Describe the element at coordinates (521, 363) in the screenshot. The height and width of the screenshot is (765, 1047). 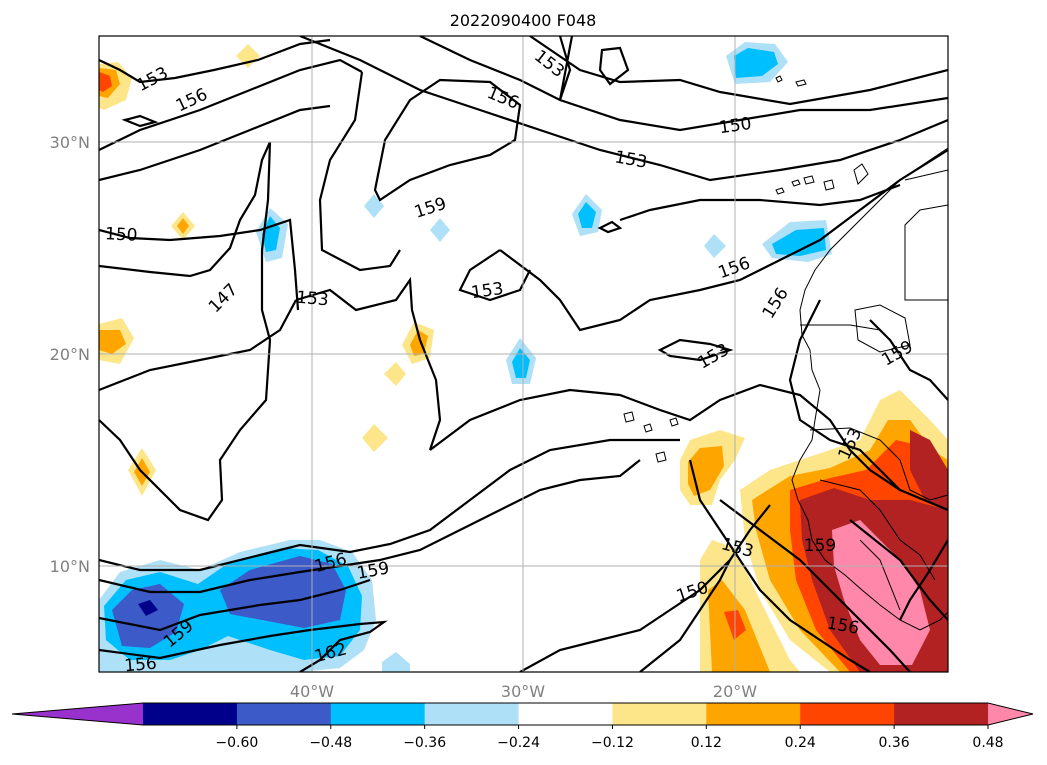
I see `fill-cold-spot-7c` at that location.